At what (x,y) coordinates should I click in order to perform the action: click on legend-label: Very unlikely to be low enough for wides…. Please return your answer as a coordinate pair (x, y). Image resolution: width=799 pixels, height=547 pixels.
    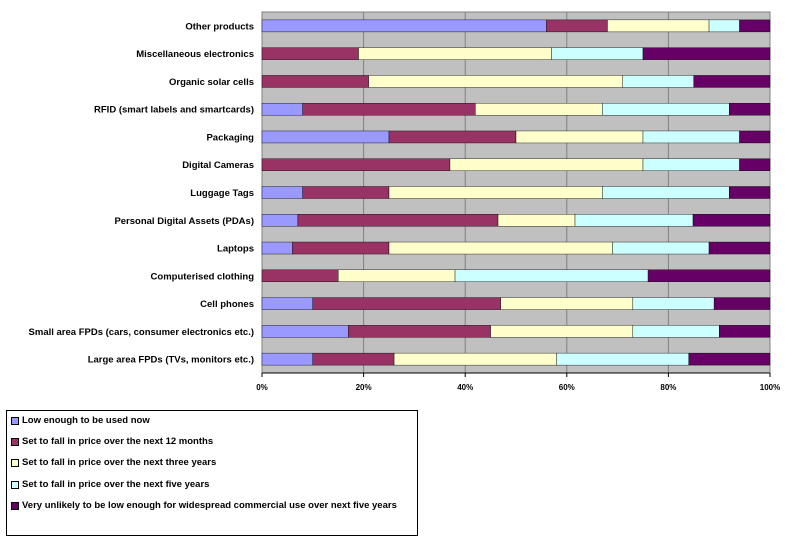
    Looking at the image, I should click on (209, 505).